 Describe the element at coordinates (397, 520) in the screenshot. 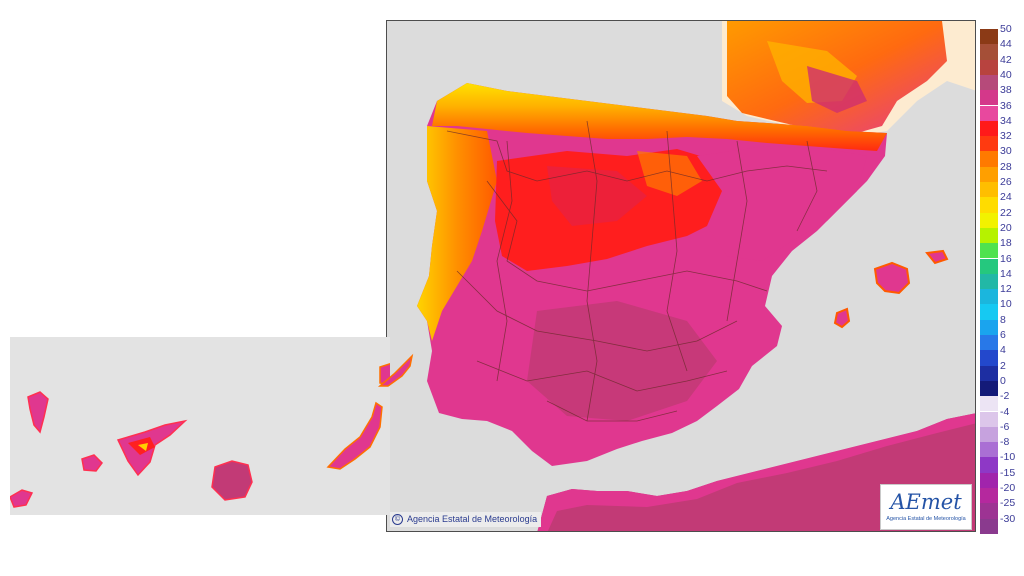

I see `copyright-icon: ©` at that location.